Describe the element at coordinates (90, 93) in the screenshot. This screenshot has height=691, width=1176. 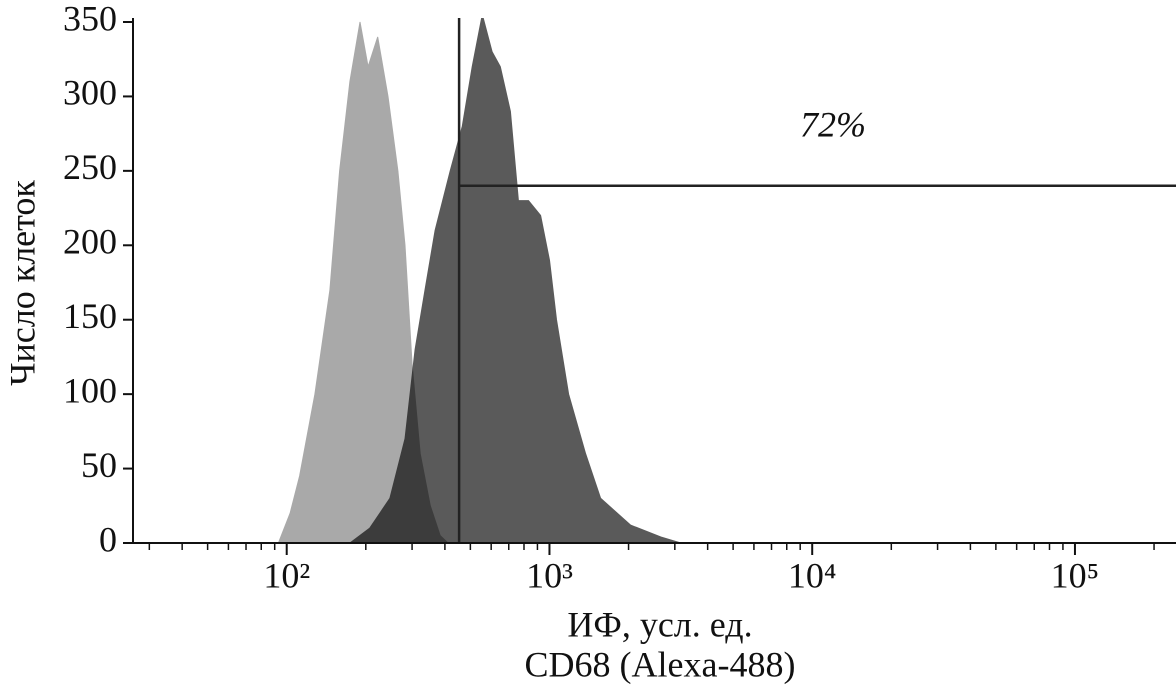
I see `y-tick-label: 300` at that location.